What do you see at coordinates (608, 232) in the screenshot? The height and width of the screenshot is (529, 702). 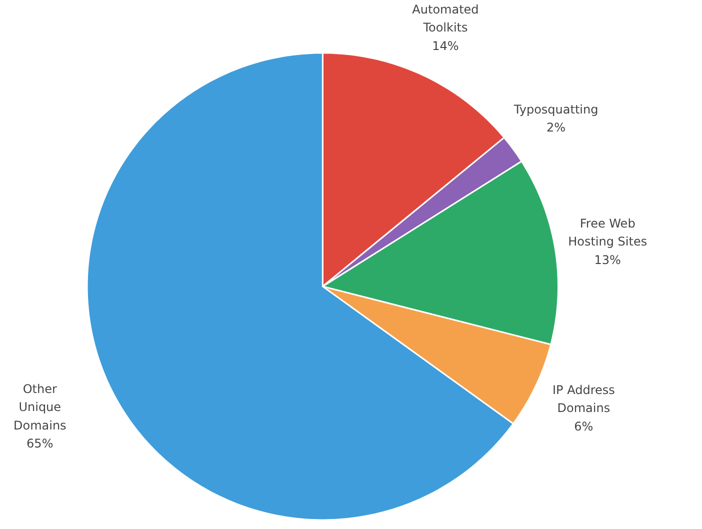 I see `slice-label: Free Web Hosting Sites` at bounding box center [608, 232].